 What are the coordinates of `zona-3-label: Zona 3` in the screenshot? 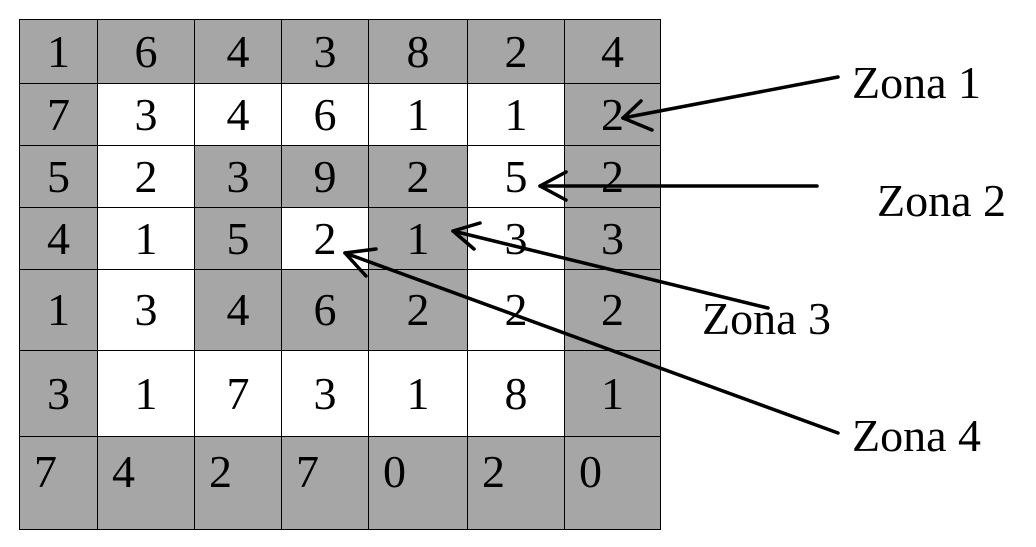 It's located at (766, 319).